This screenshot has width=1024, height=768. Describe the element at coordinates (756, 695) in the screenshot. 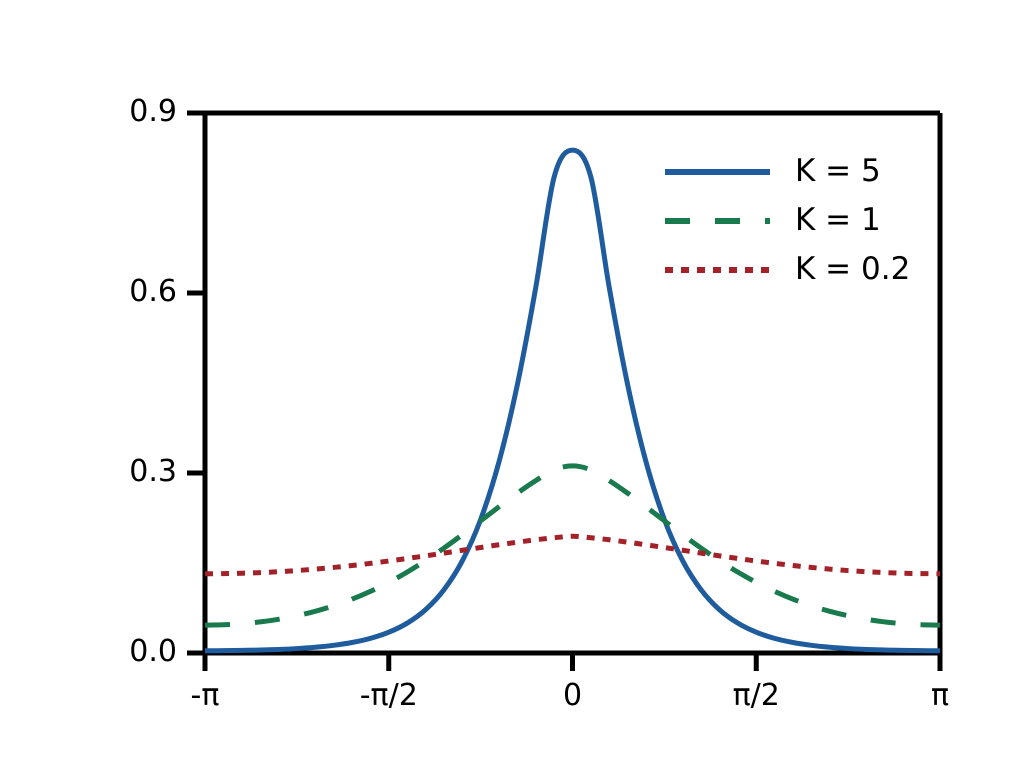

I see `x-tick-label: π/2` at that location.